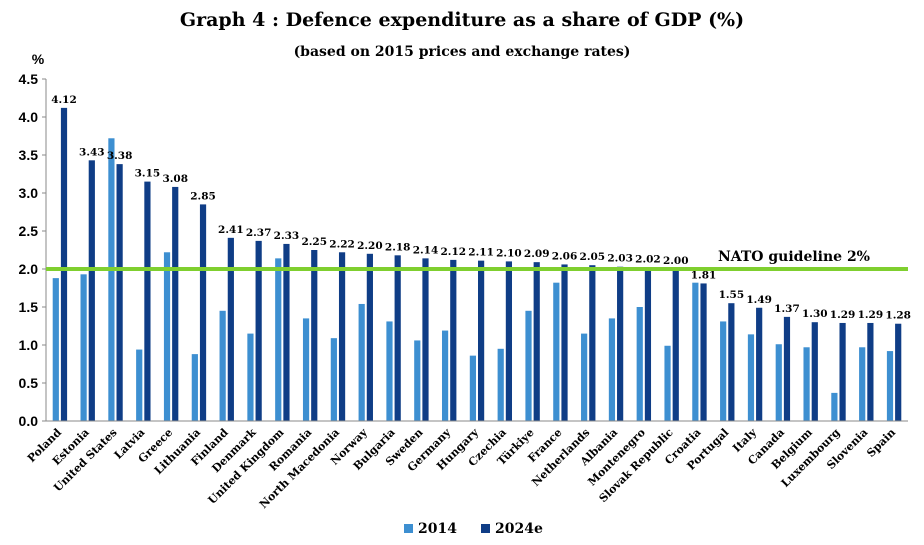 This screenshot has height=545, width=924. I want to click on y-tick-label: 1.5, so click(29, 307).